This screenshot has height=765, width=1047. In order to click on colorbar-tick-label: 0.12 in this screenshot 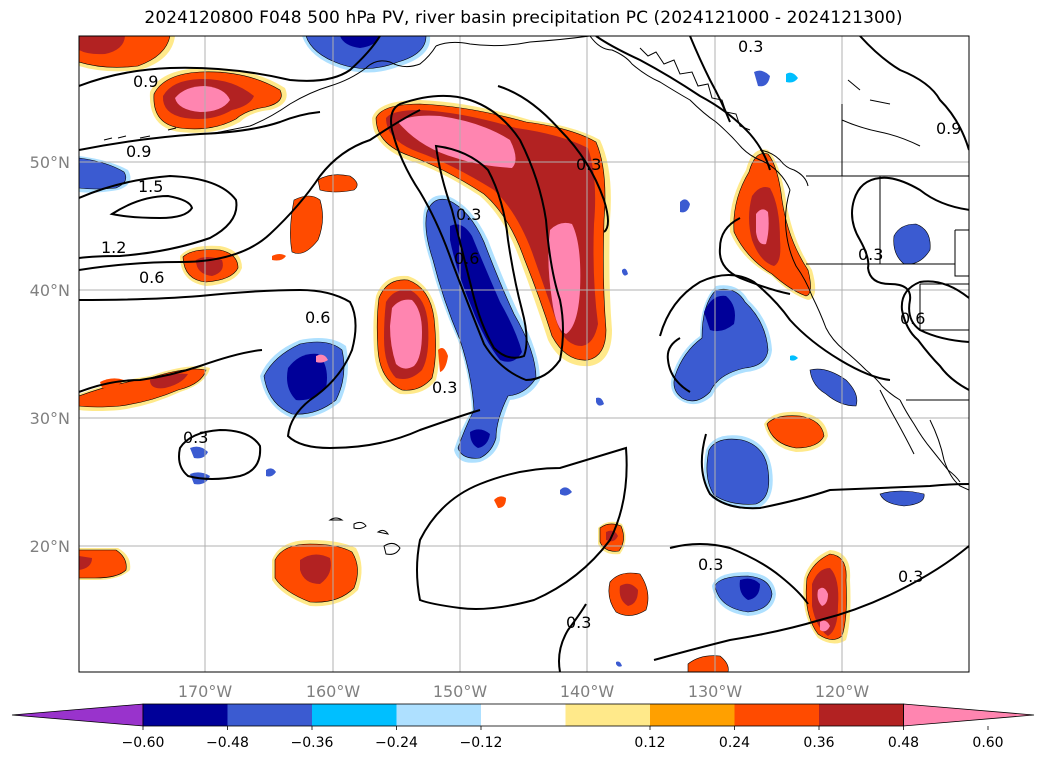, I will do `click(649, 743)`.